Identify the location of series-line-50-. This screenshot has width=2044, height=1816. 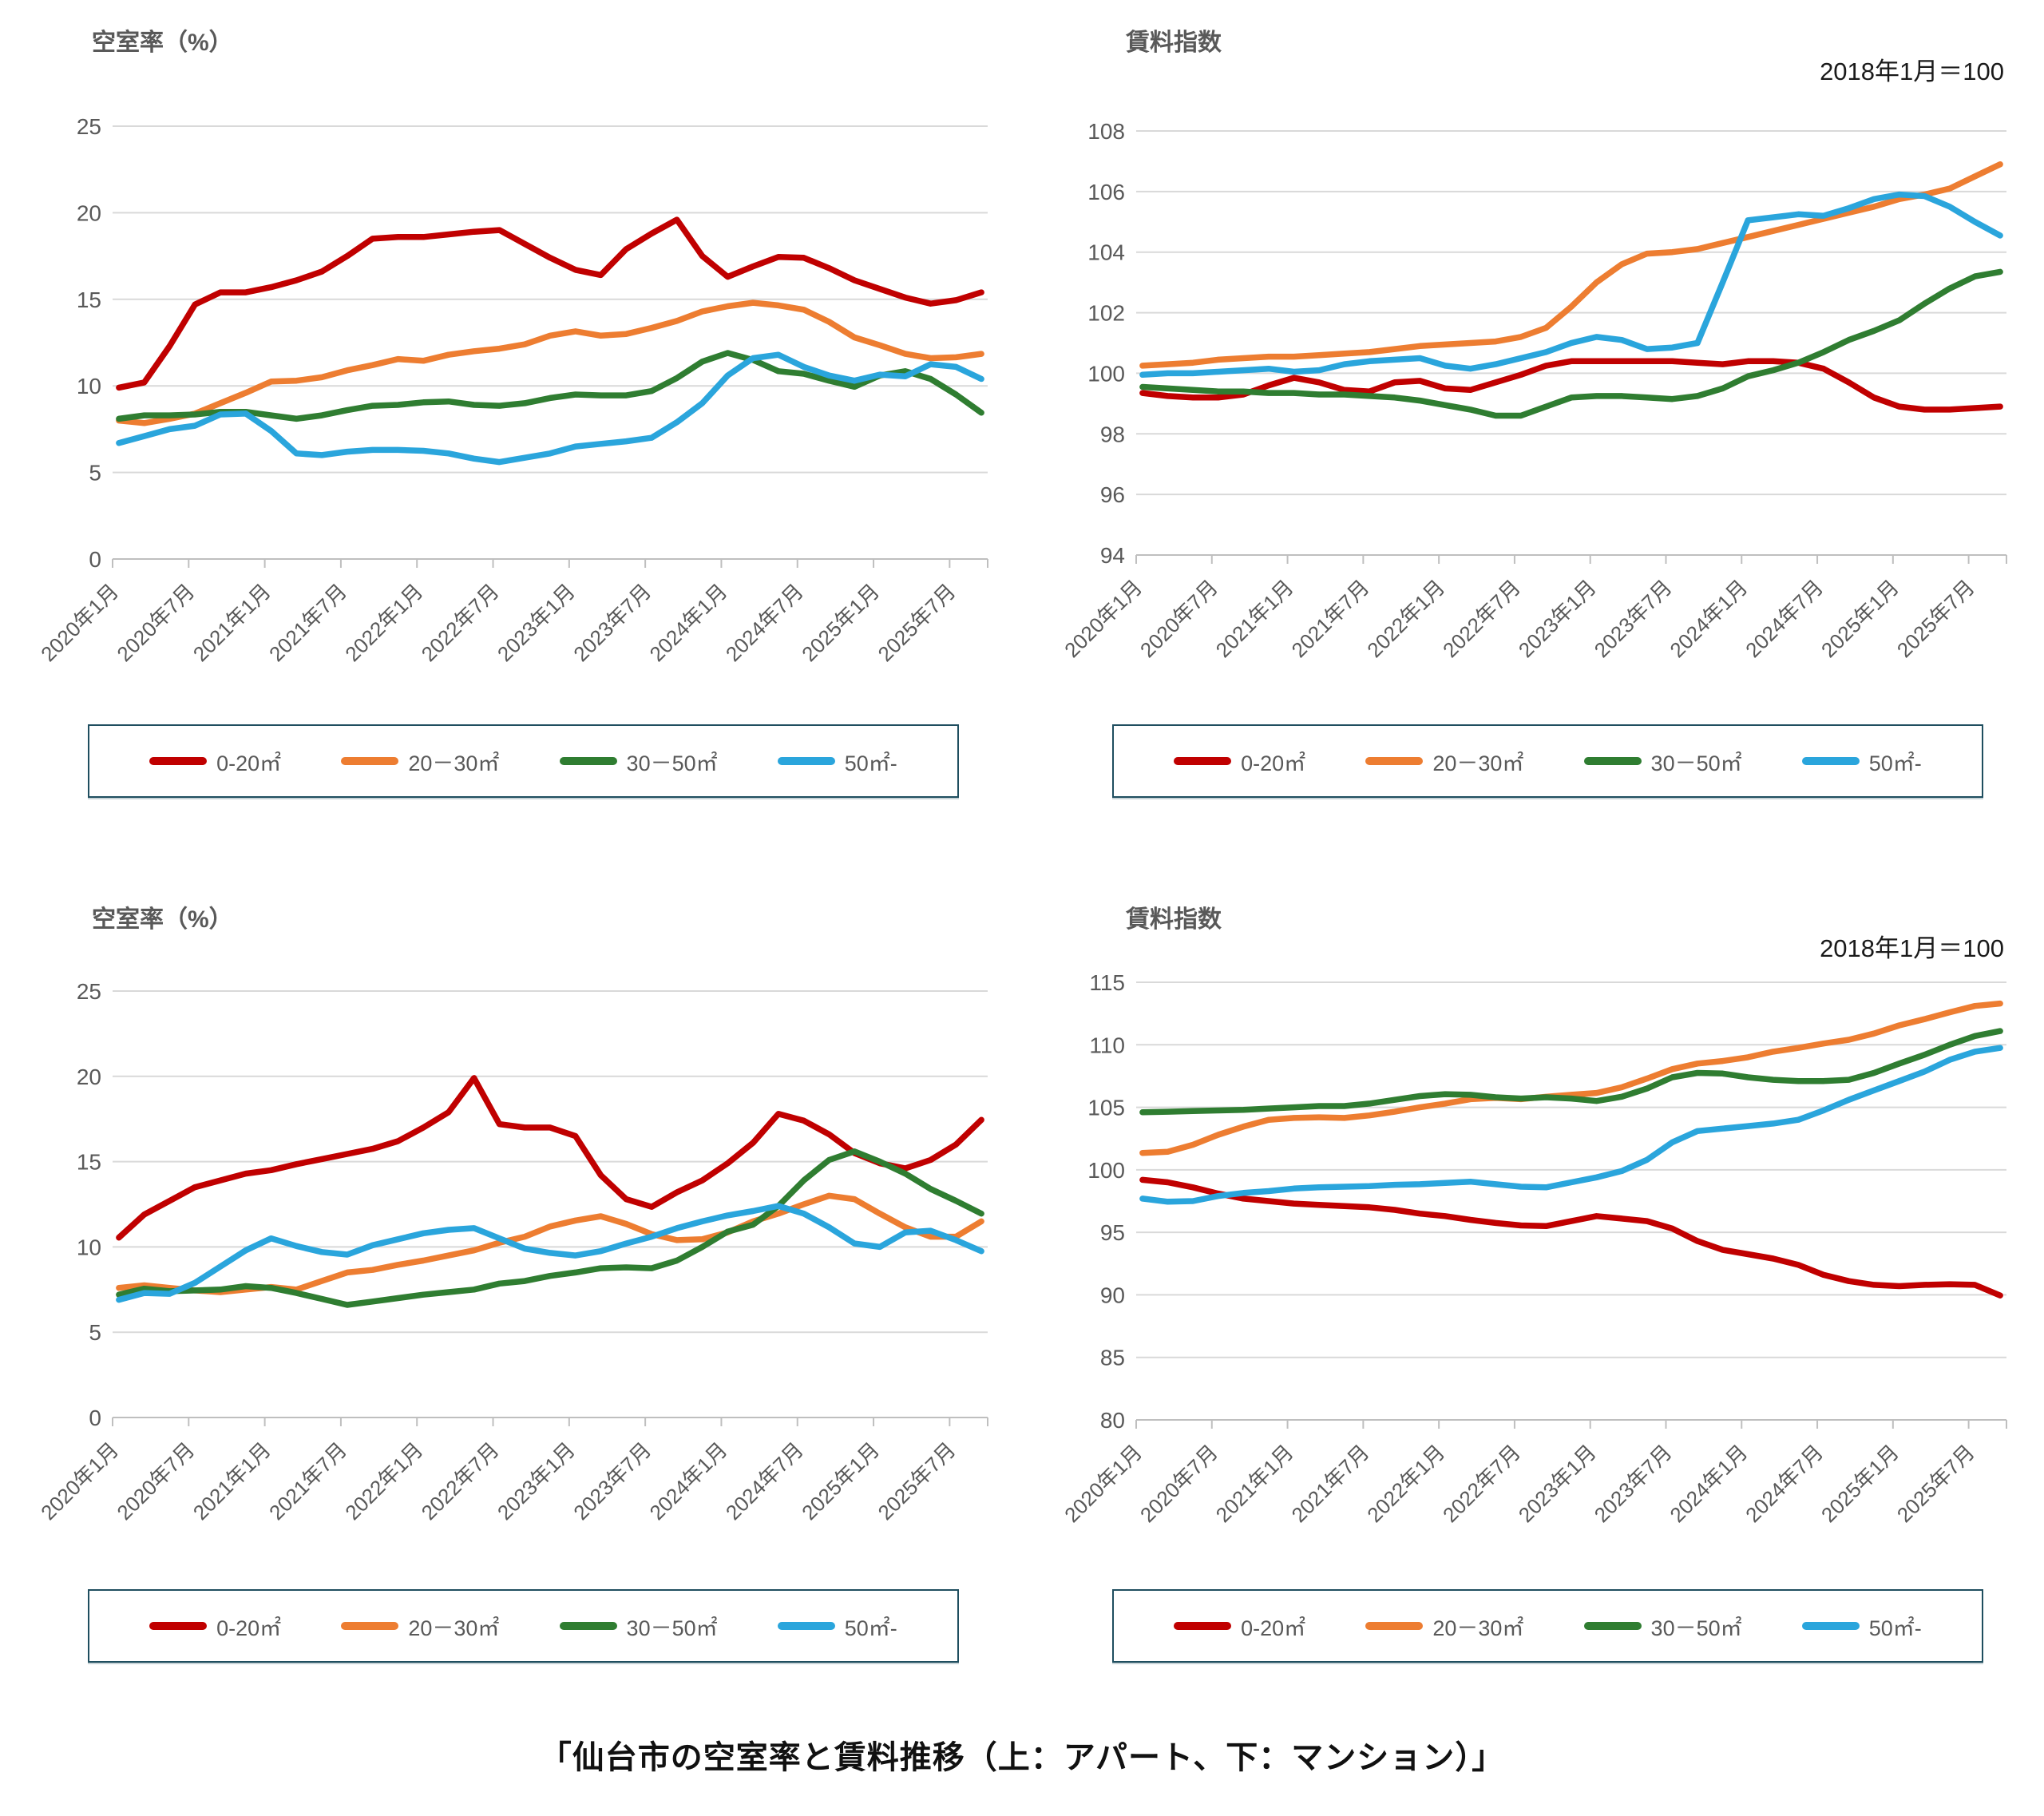
(1571, 1125).